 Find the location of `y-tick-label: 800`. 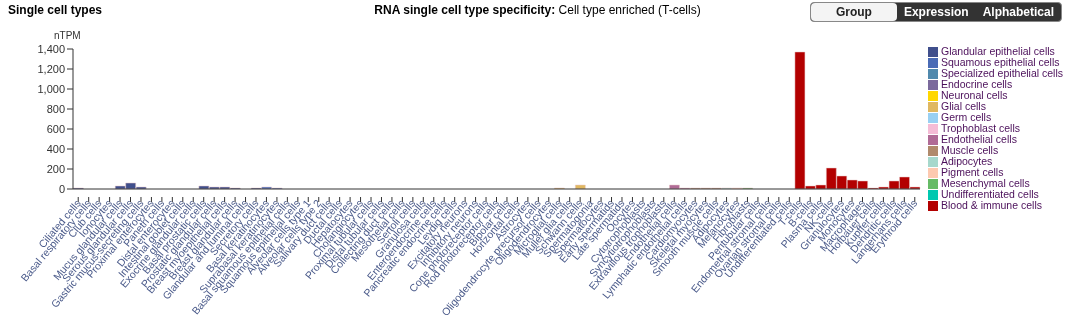

y-tick-label: 800 is located at coordinates (55, 108).